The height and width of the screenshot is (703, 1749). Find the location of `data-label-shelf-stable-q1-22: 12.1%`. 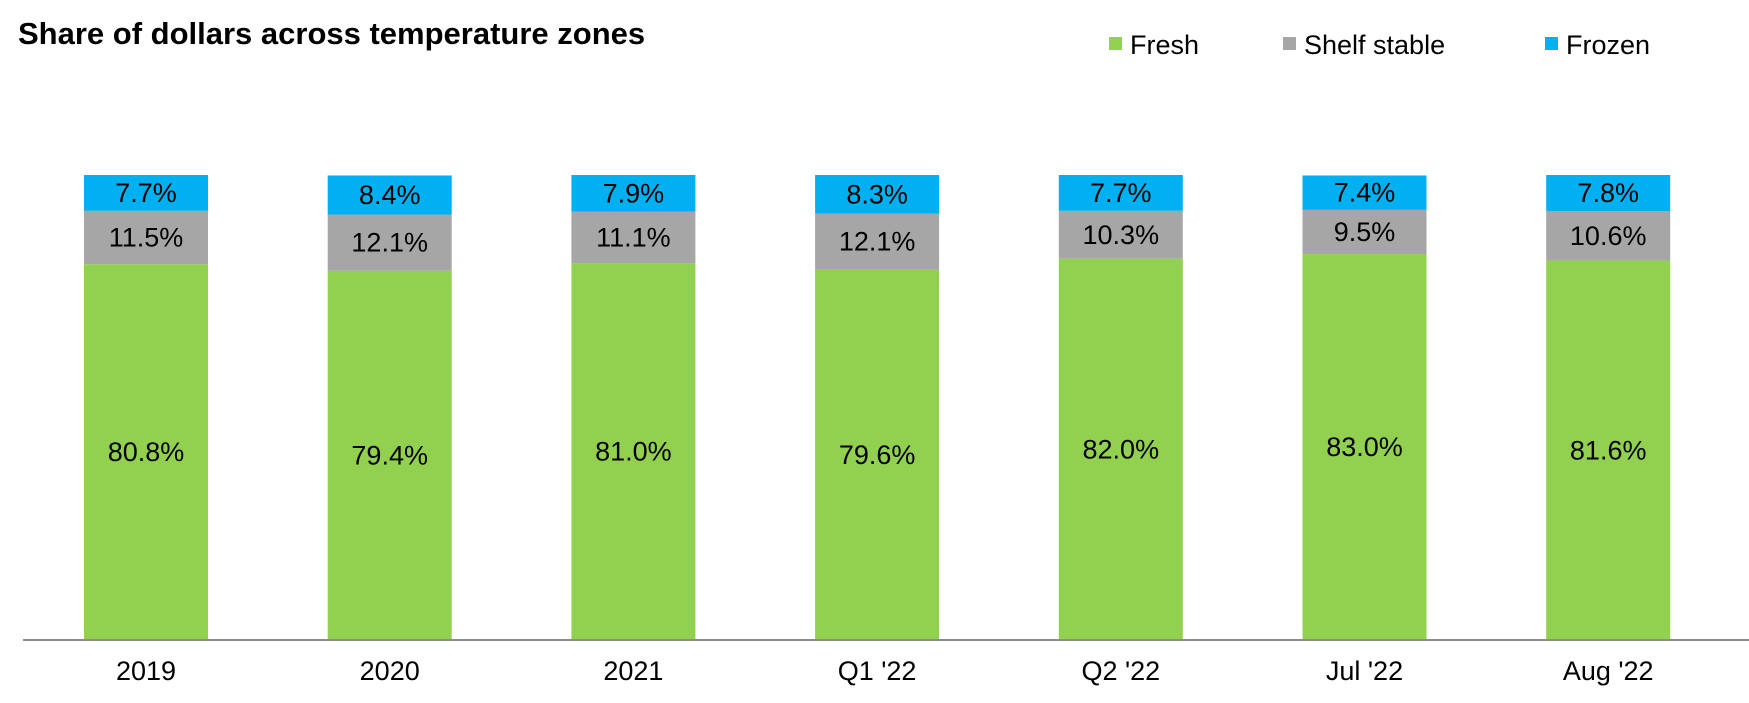

data-label-shelf-stable-q1-22: 12.1% is located at coordinates (877, 242).